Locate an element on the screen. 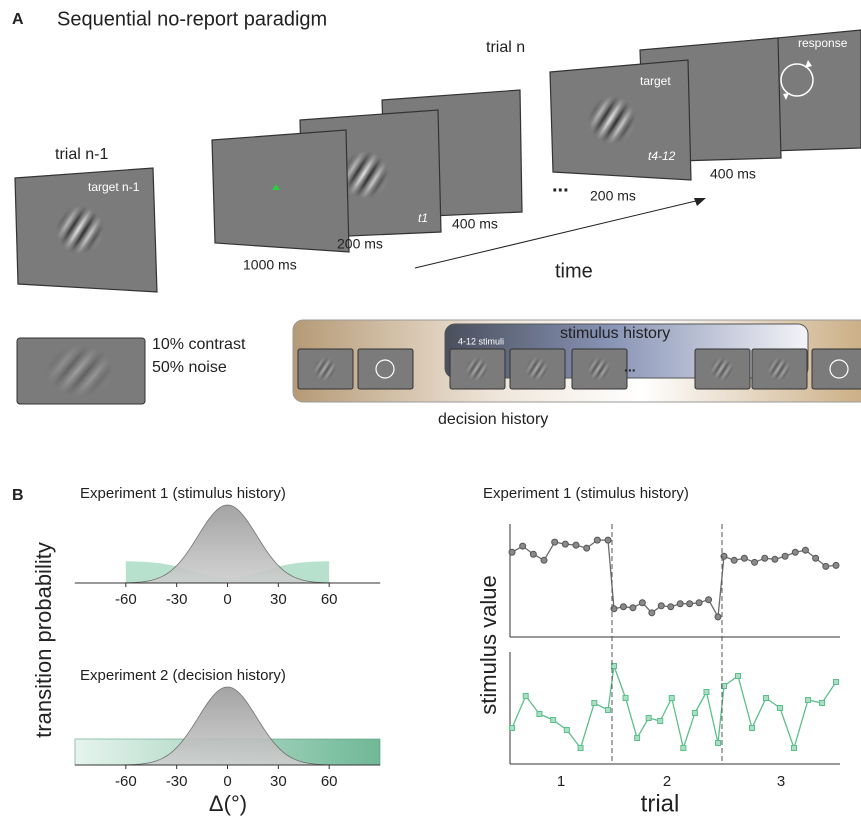 The image size is (861, 817). time-label: time is located at coordinates (574, 271).